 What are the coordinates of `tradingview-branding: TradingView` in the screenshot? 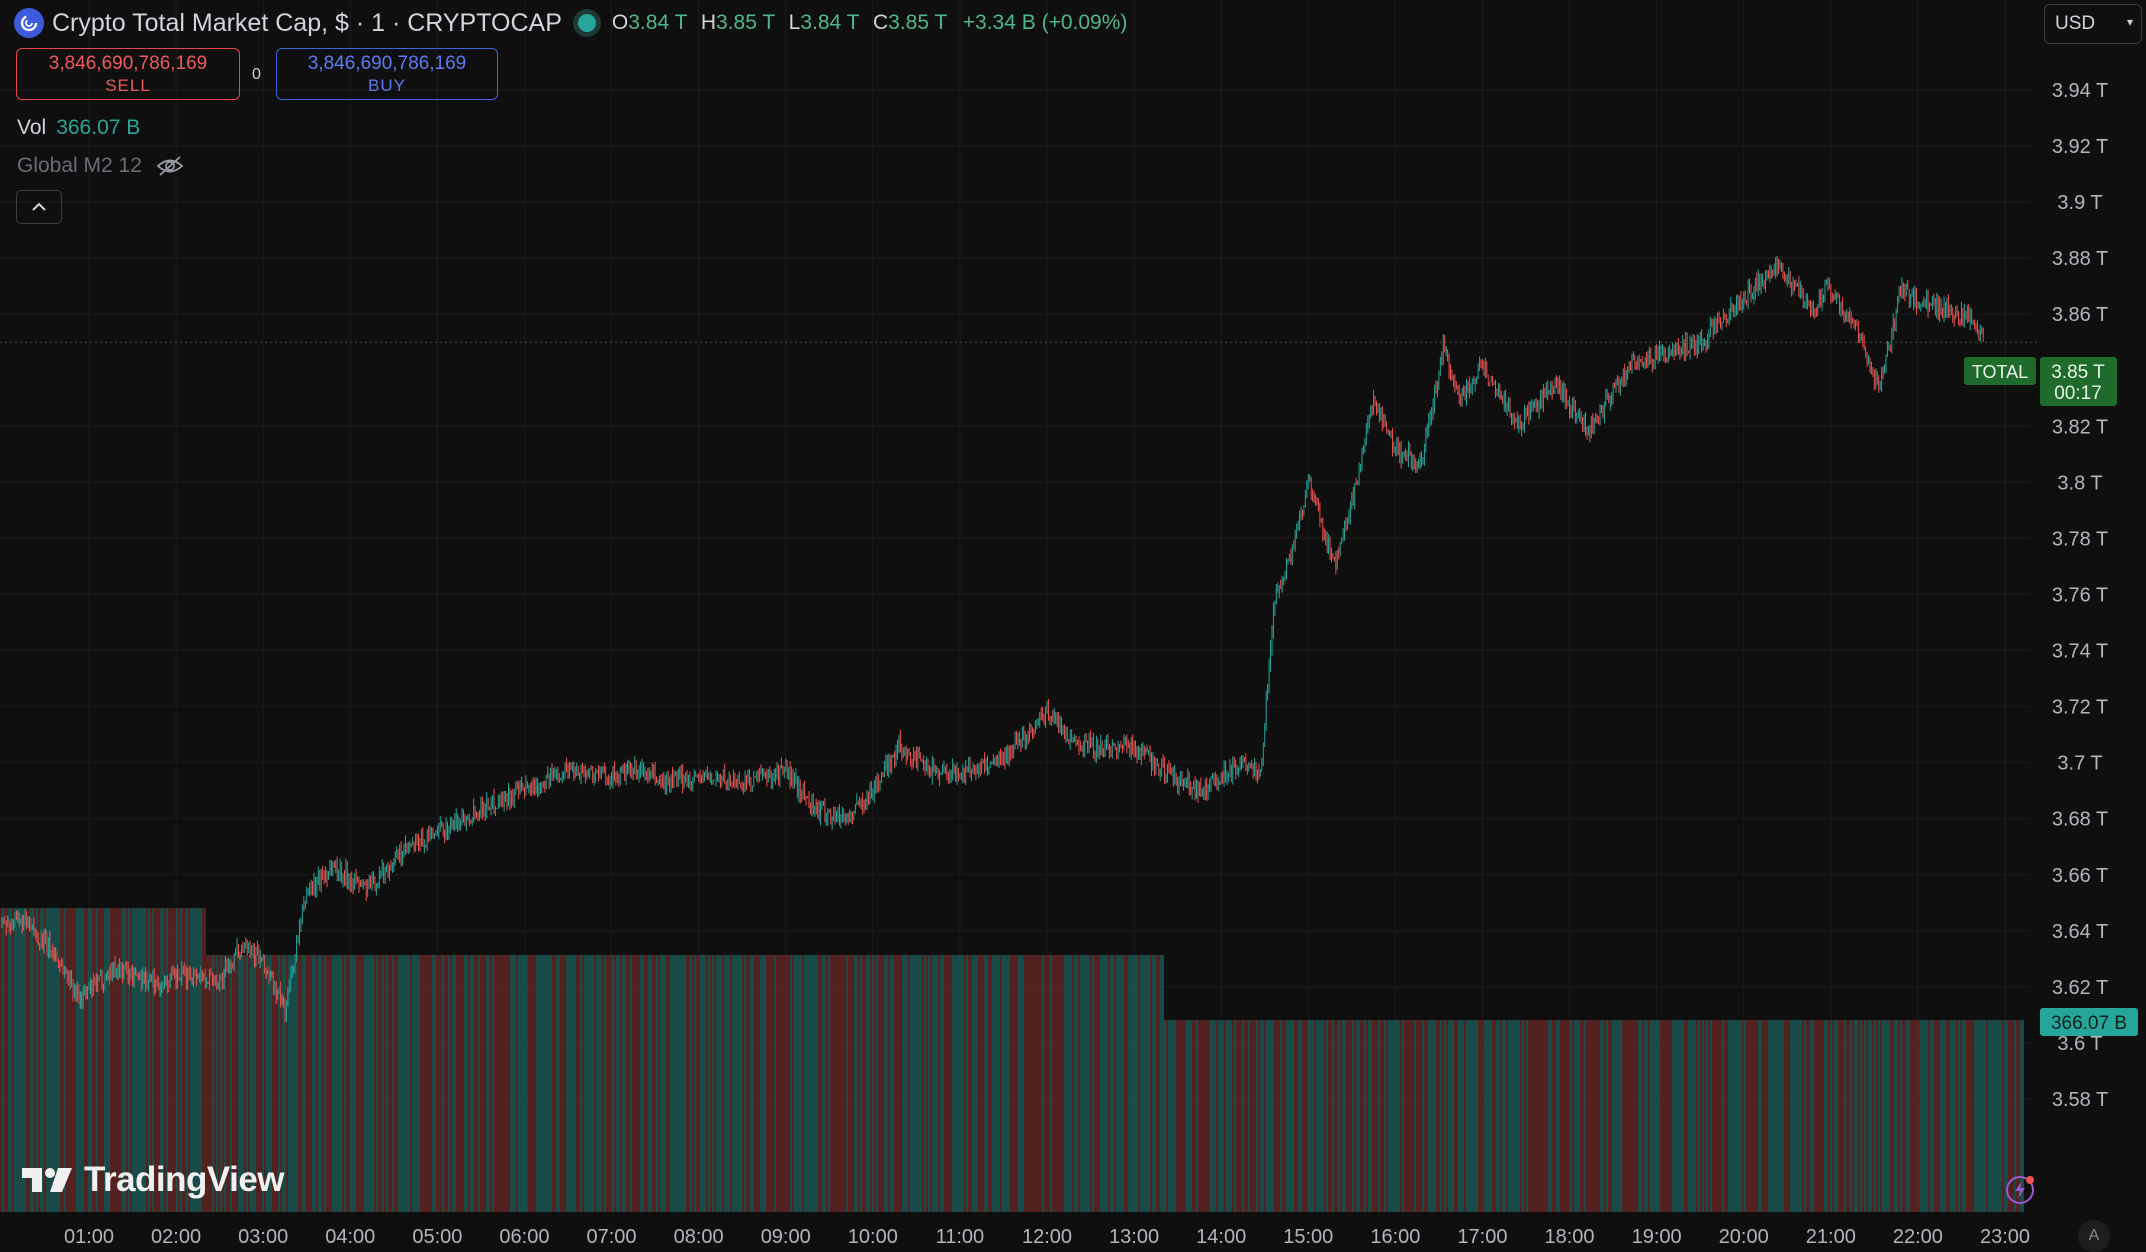 It's located at (153, 1180).